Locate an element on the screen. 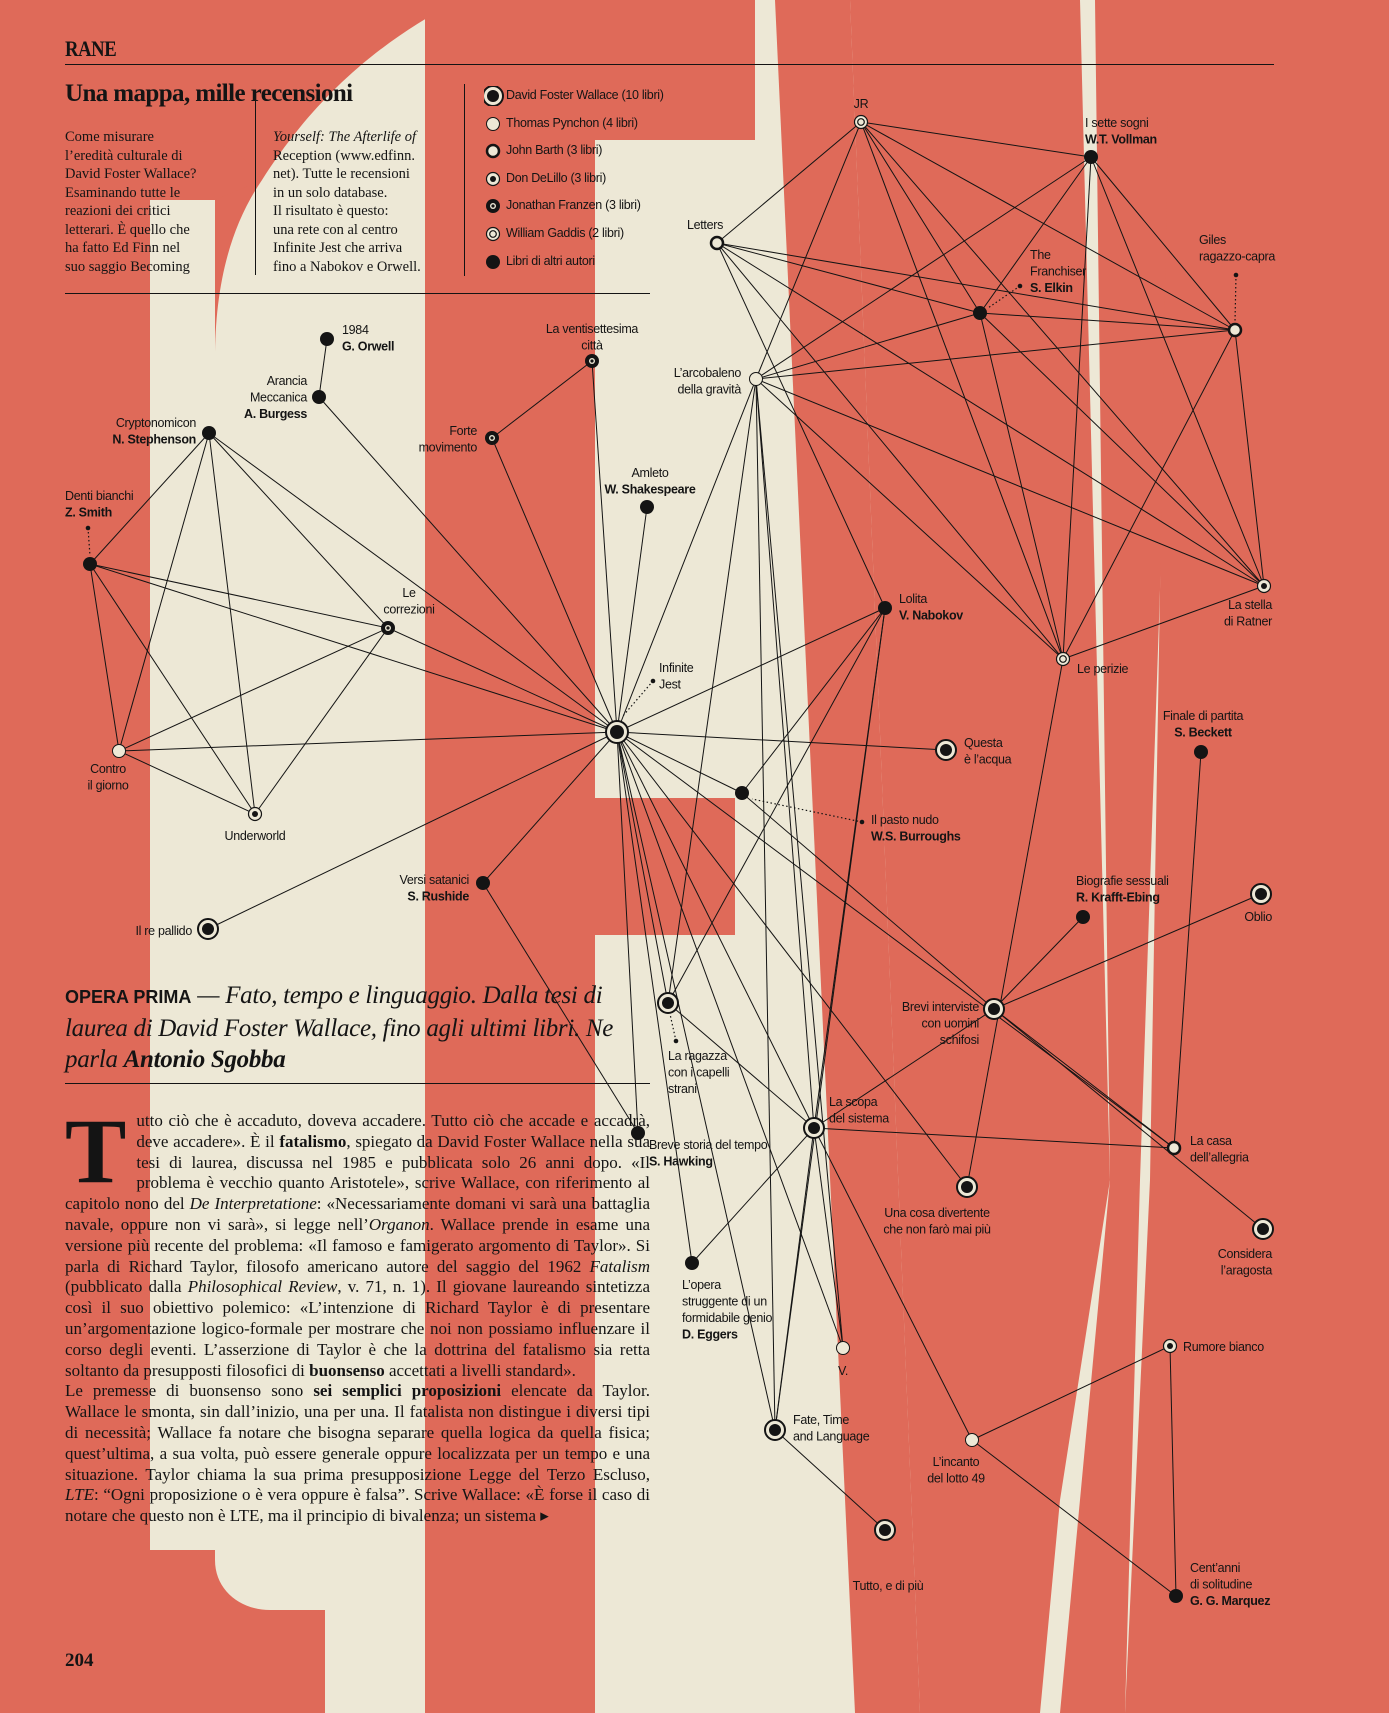 The width and height of the screenshot is (1389, 1713). label-line: Finale di partita is located at coordinates (1203, 716).